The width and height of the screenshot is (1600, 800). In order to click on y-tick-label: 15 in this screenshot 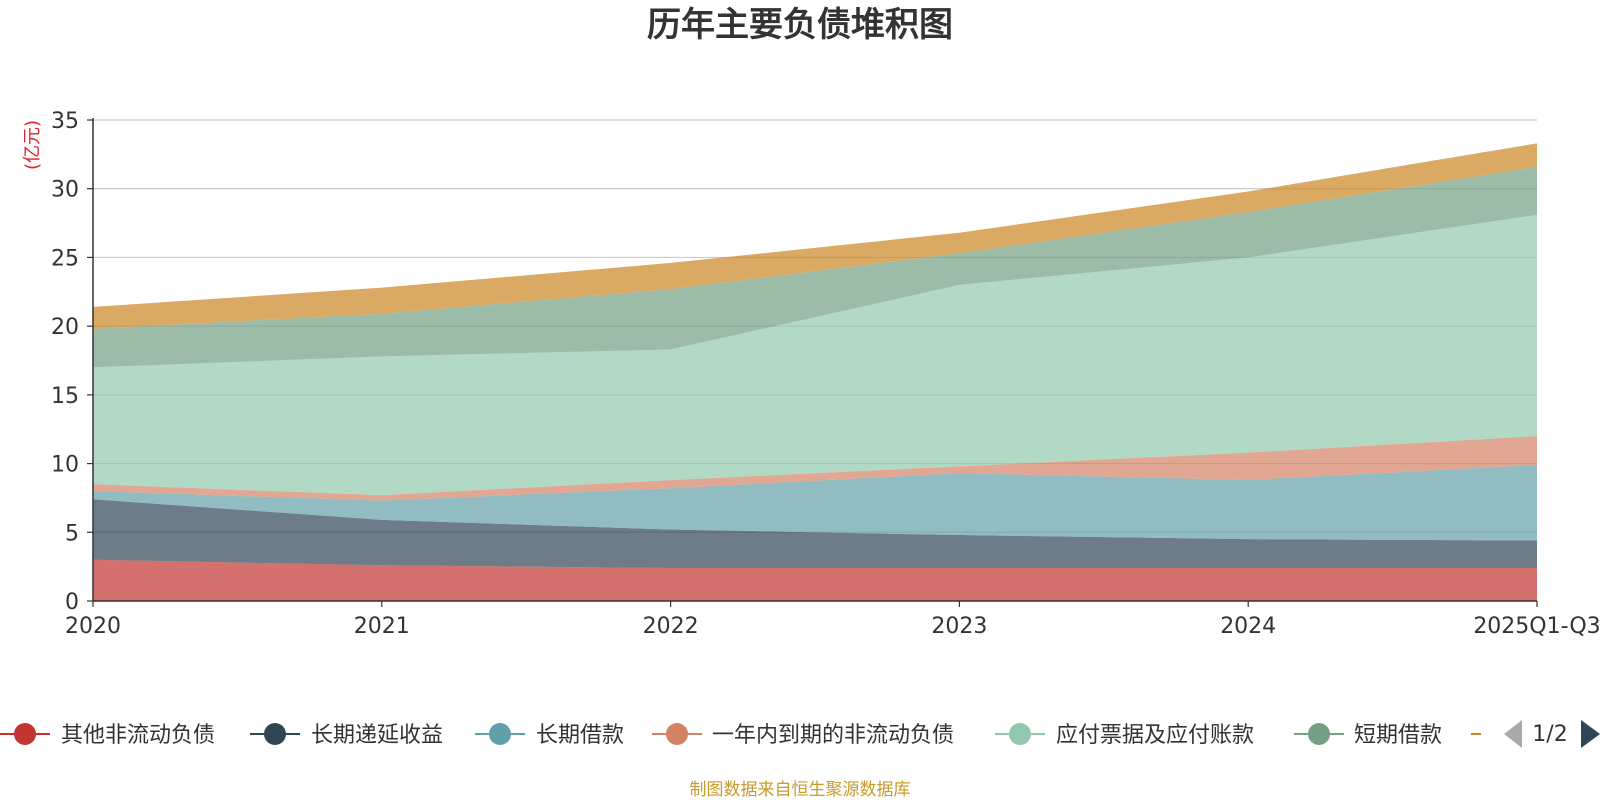, I will do `click(65, 396)`.